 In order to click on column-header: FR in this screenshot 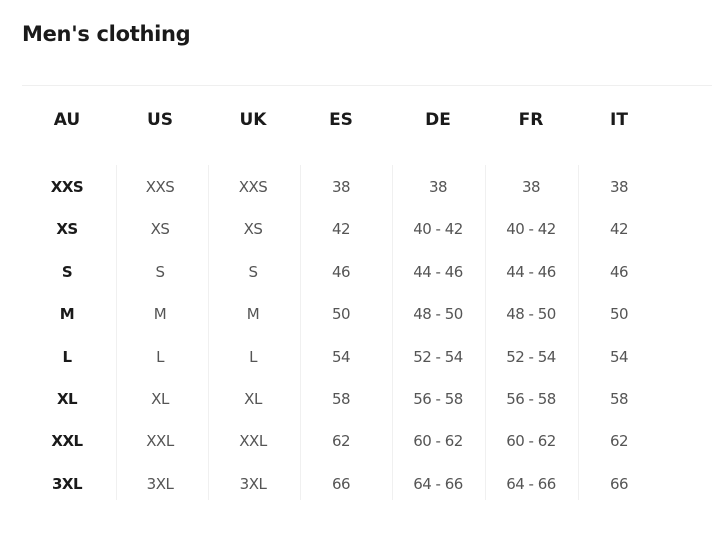, I will do `click(531, 120)`.